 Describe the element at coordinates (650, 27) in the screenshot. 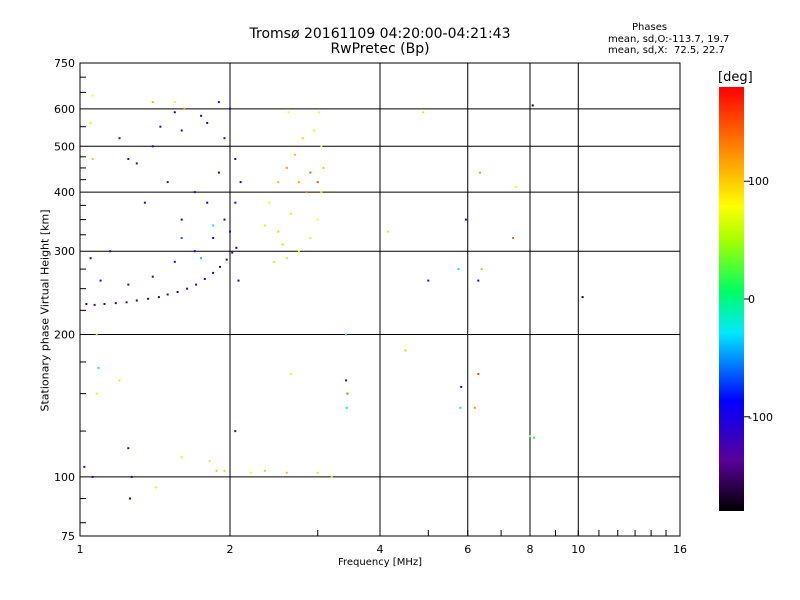

I see `phase-stats-header: Phases` at that location.